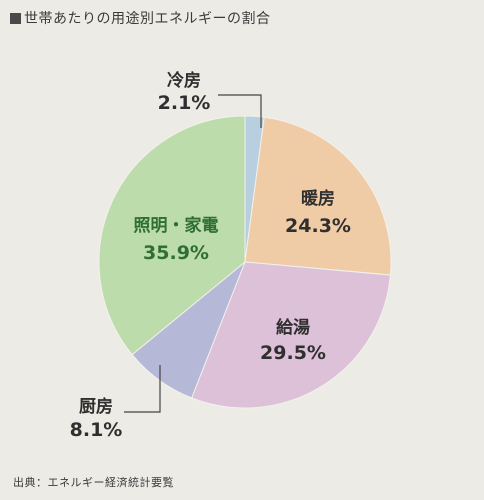 Image resolution: width=484 pixels, height=500 pixels. I want to click on chart-title: 世帯あたりの用途別エネルギーの割合, so click(140, 18).